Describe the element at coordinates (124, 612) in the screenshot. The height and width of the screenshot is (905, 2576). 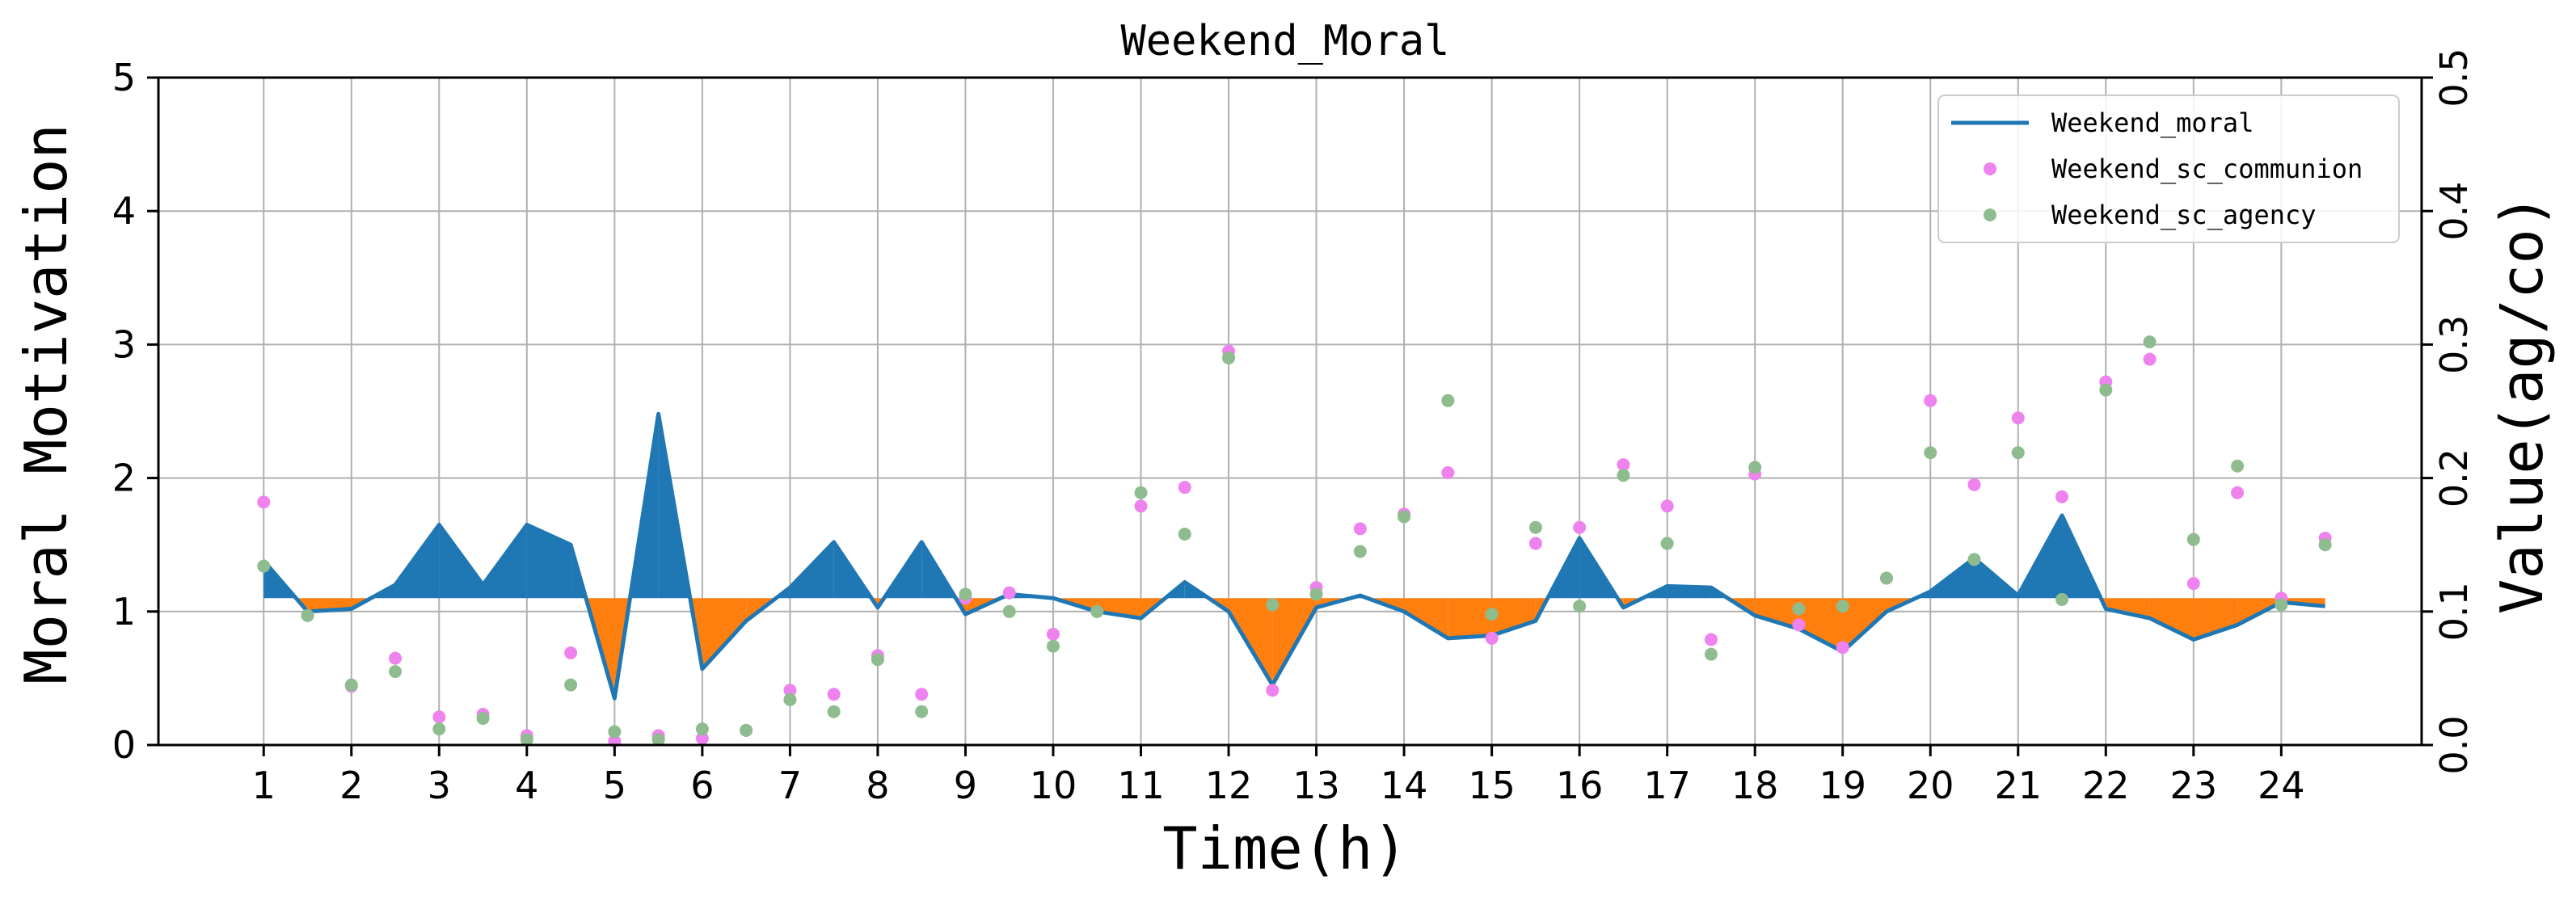
I see `y-tick-label: 1` at that location.